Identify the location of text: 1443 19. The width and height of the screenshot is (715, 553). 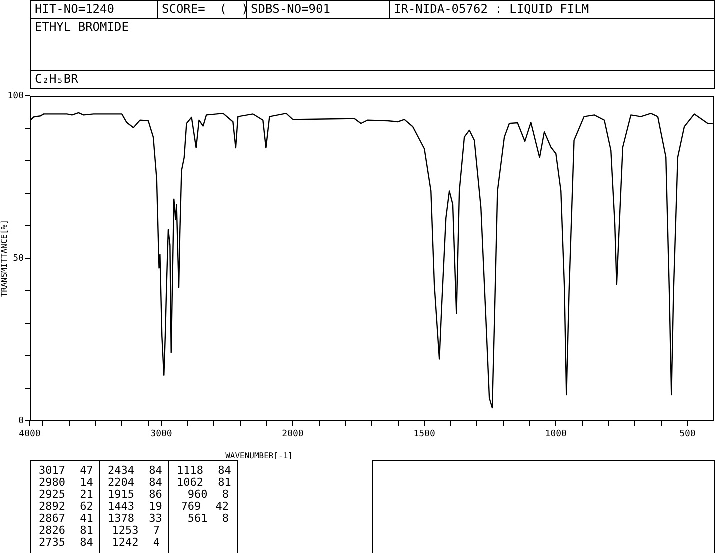
(135, 506).